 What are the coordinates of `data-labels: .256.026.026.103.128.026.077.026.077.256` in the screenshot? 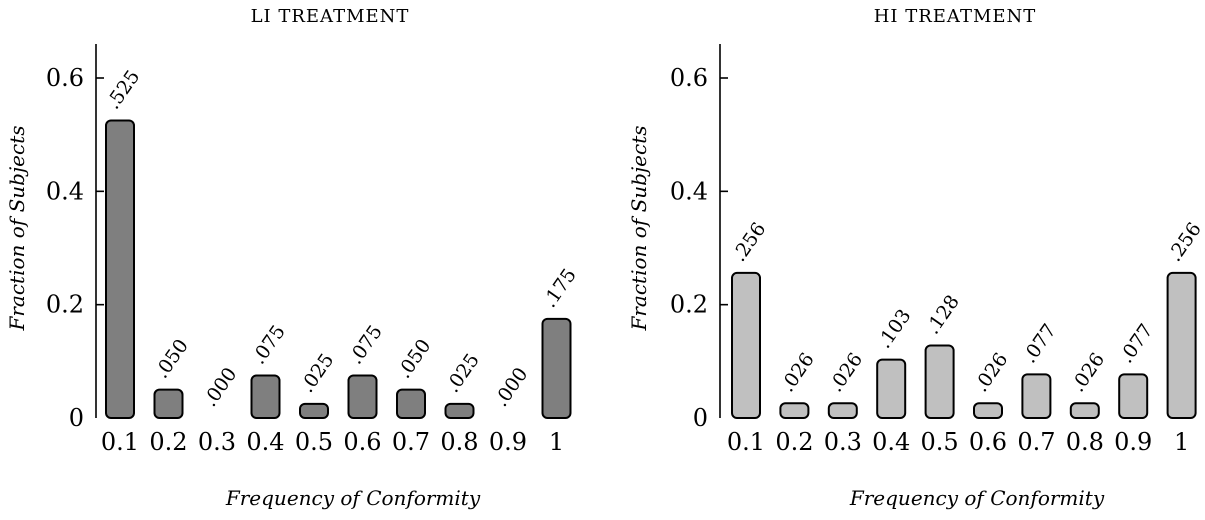 It's located at (966, 308).